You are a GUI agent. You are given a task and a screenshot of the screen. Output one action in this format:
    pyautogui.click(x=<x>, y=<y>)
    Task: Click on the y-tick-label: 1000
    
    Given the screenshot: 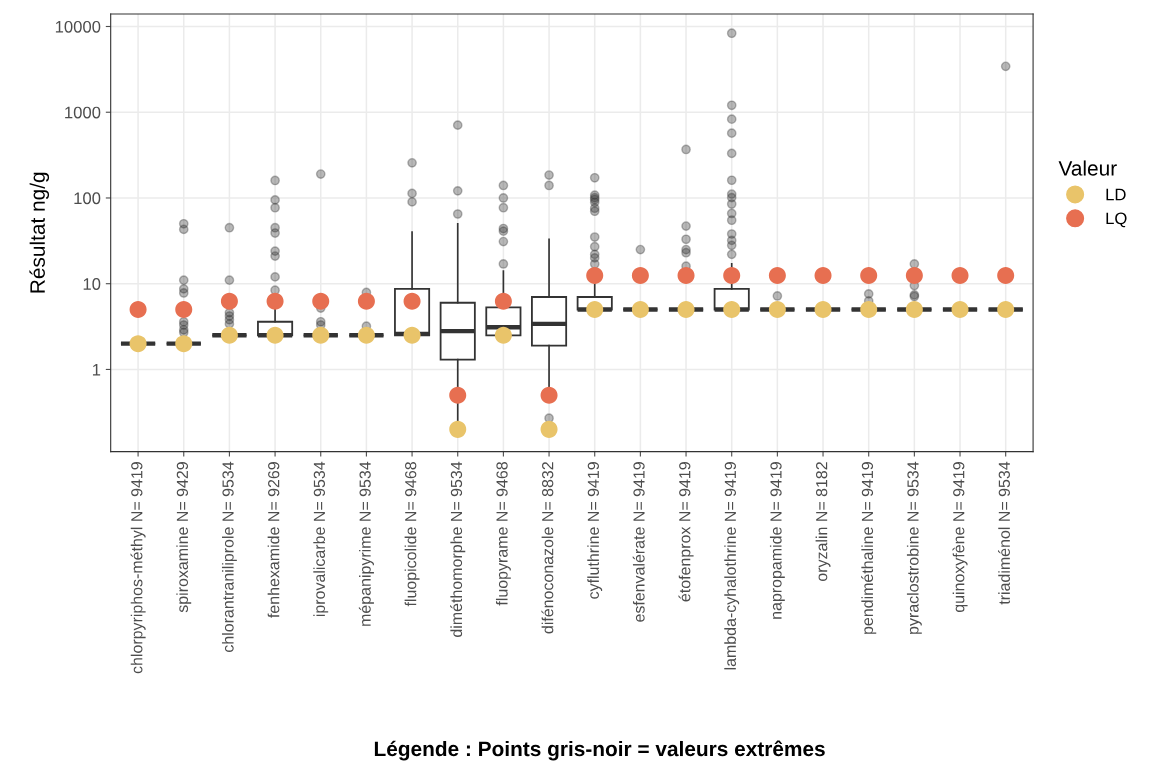 What is the action you would take?
    pyautogui.click(x=83, y=112)
    